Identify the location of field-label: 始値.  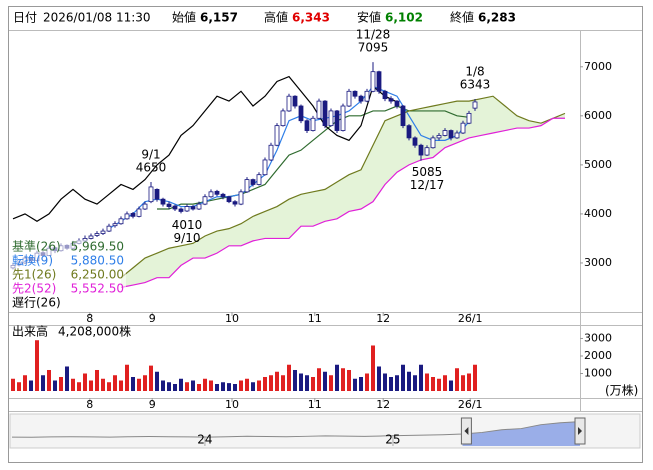
(184, 17).